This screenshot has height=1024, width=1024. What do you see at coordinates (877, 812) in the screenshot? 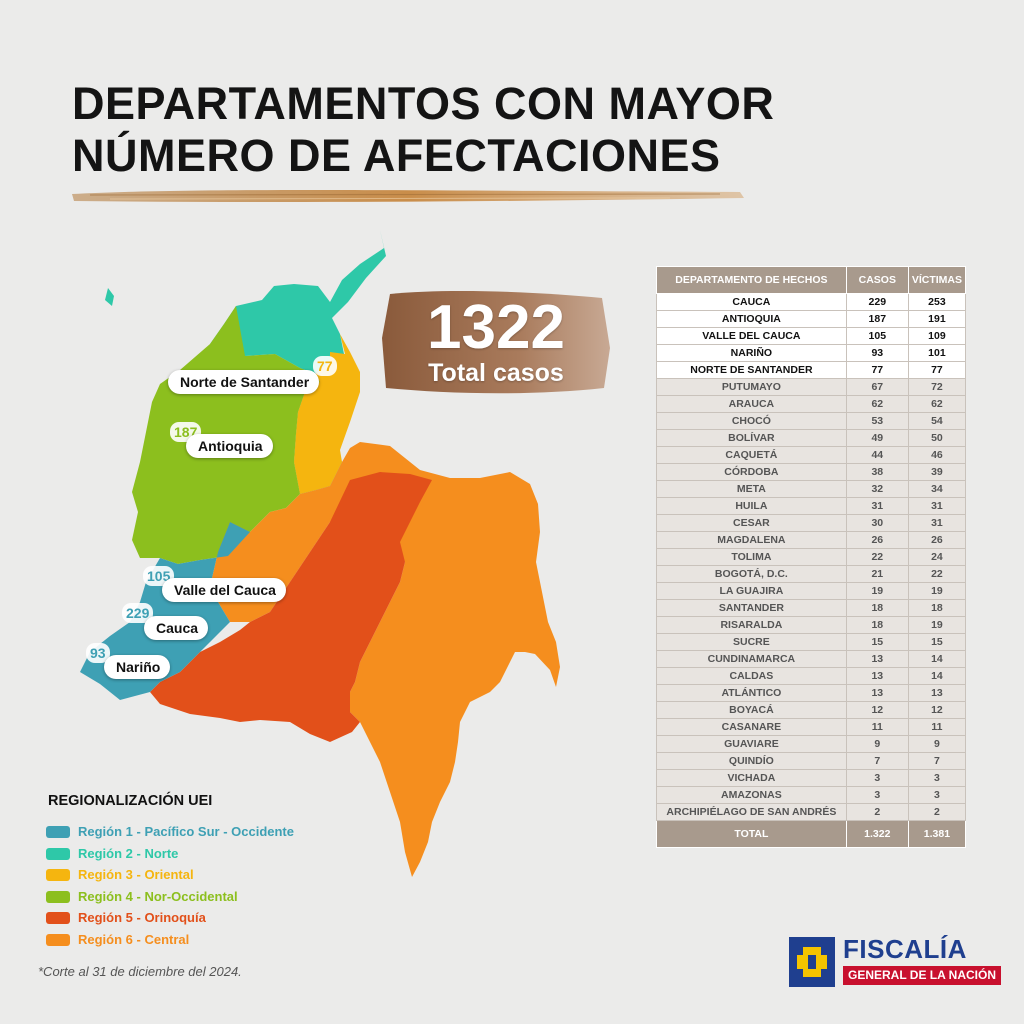
I see `cell-cases: 2` at bounding box center [877, 812].